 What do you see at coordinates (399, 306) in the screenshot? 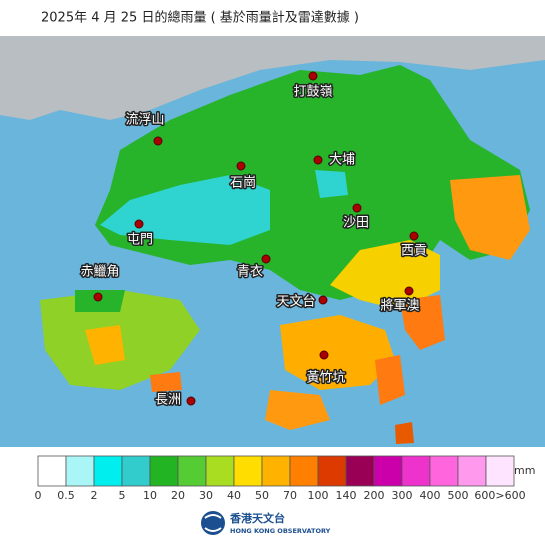
I see `place-label: 將軍澳` at bounding box center [399, 306].